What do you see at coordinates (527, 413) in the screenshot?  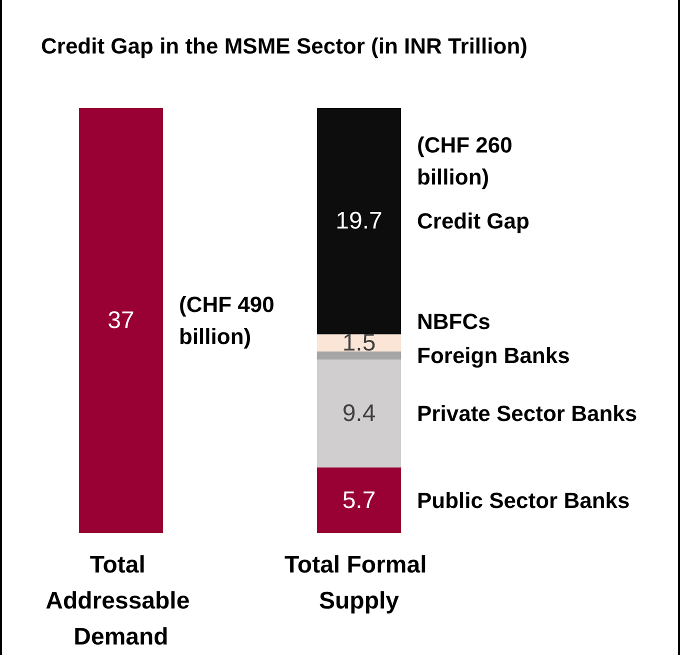 I see `series-label: Private Sector Banks` at bounding box center [527, 413].